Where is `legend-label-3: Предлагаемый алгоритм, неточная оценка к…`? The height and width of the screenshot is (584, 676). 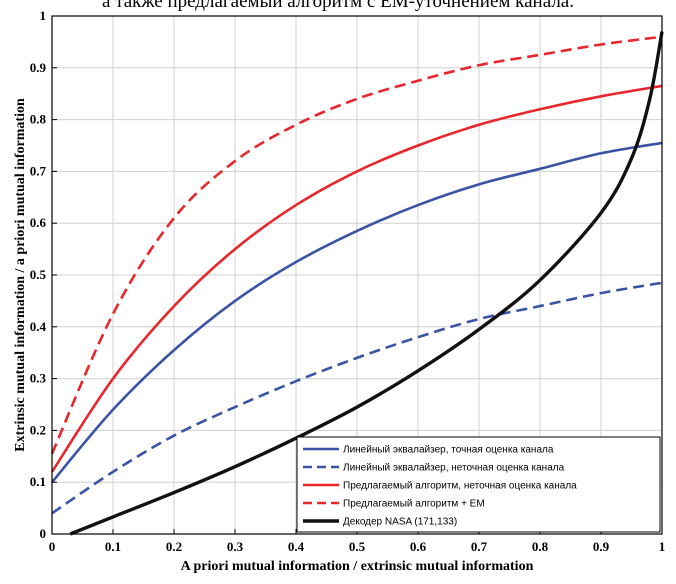 legend-label-3: Предлагаемый алгоритм, неточная оценка к… is located at coordinates (460, 486).